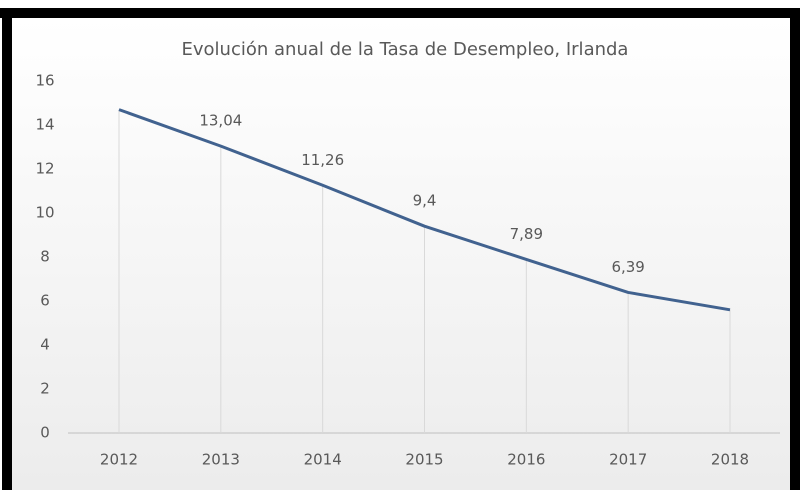 The image size is (800, 490). What do you see at coordinates (221, 460) in the screenshot?
I see `x-tick-label: 2013` at bounding box center [221, 460].